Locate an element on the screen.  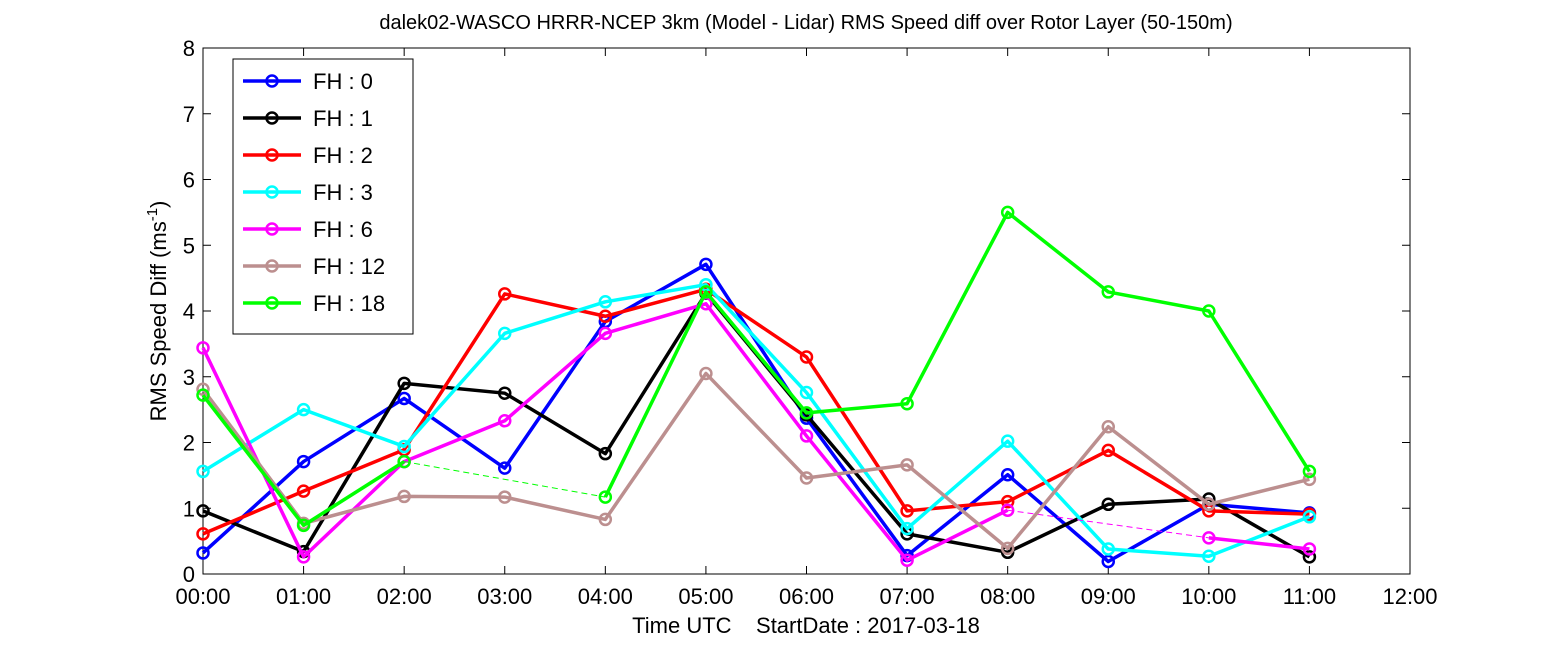
x-axis-label: Time UTC StartDate : 2017-03-18 is located at coordinates (806, 625).